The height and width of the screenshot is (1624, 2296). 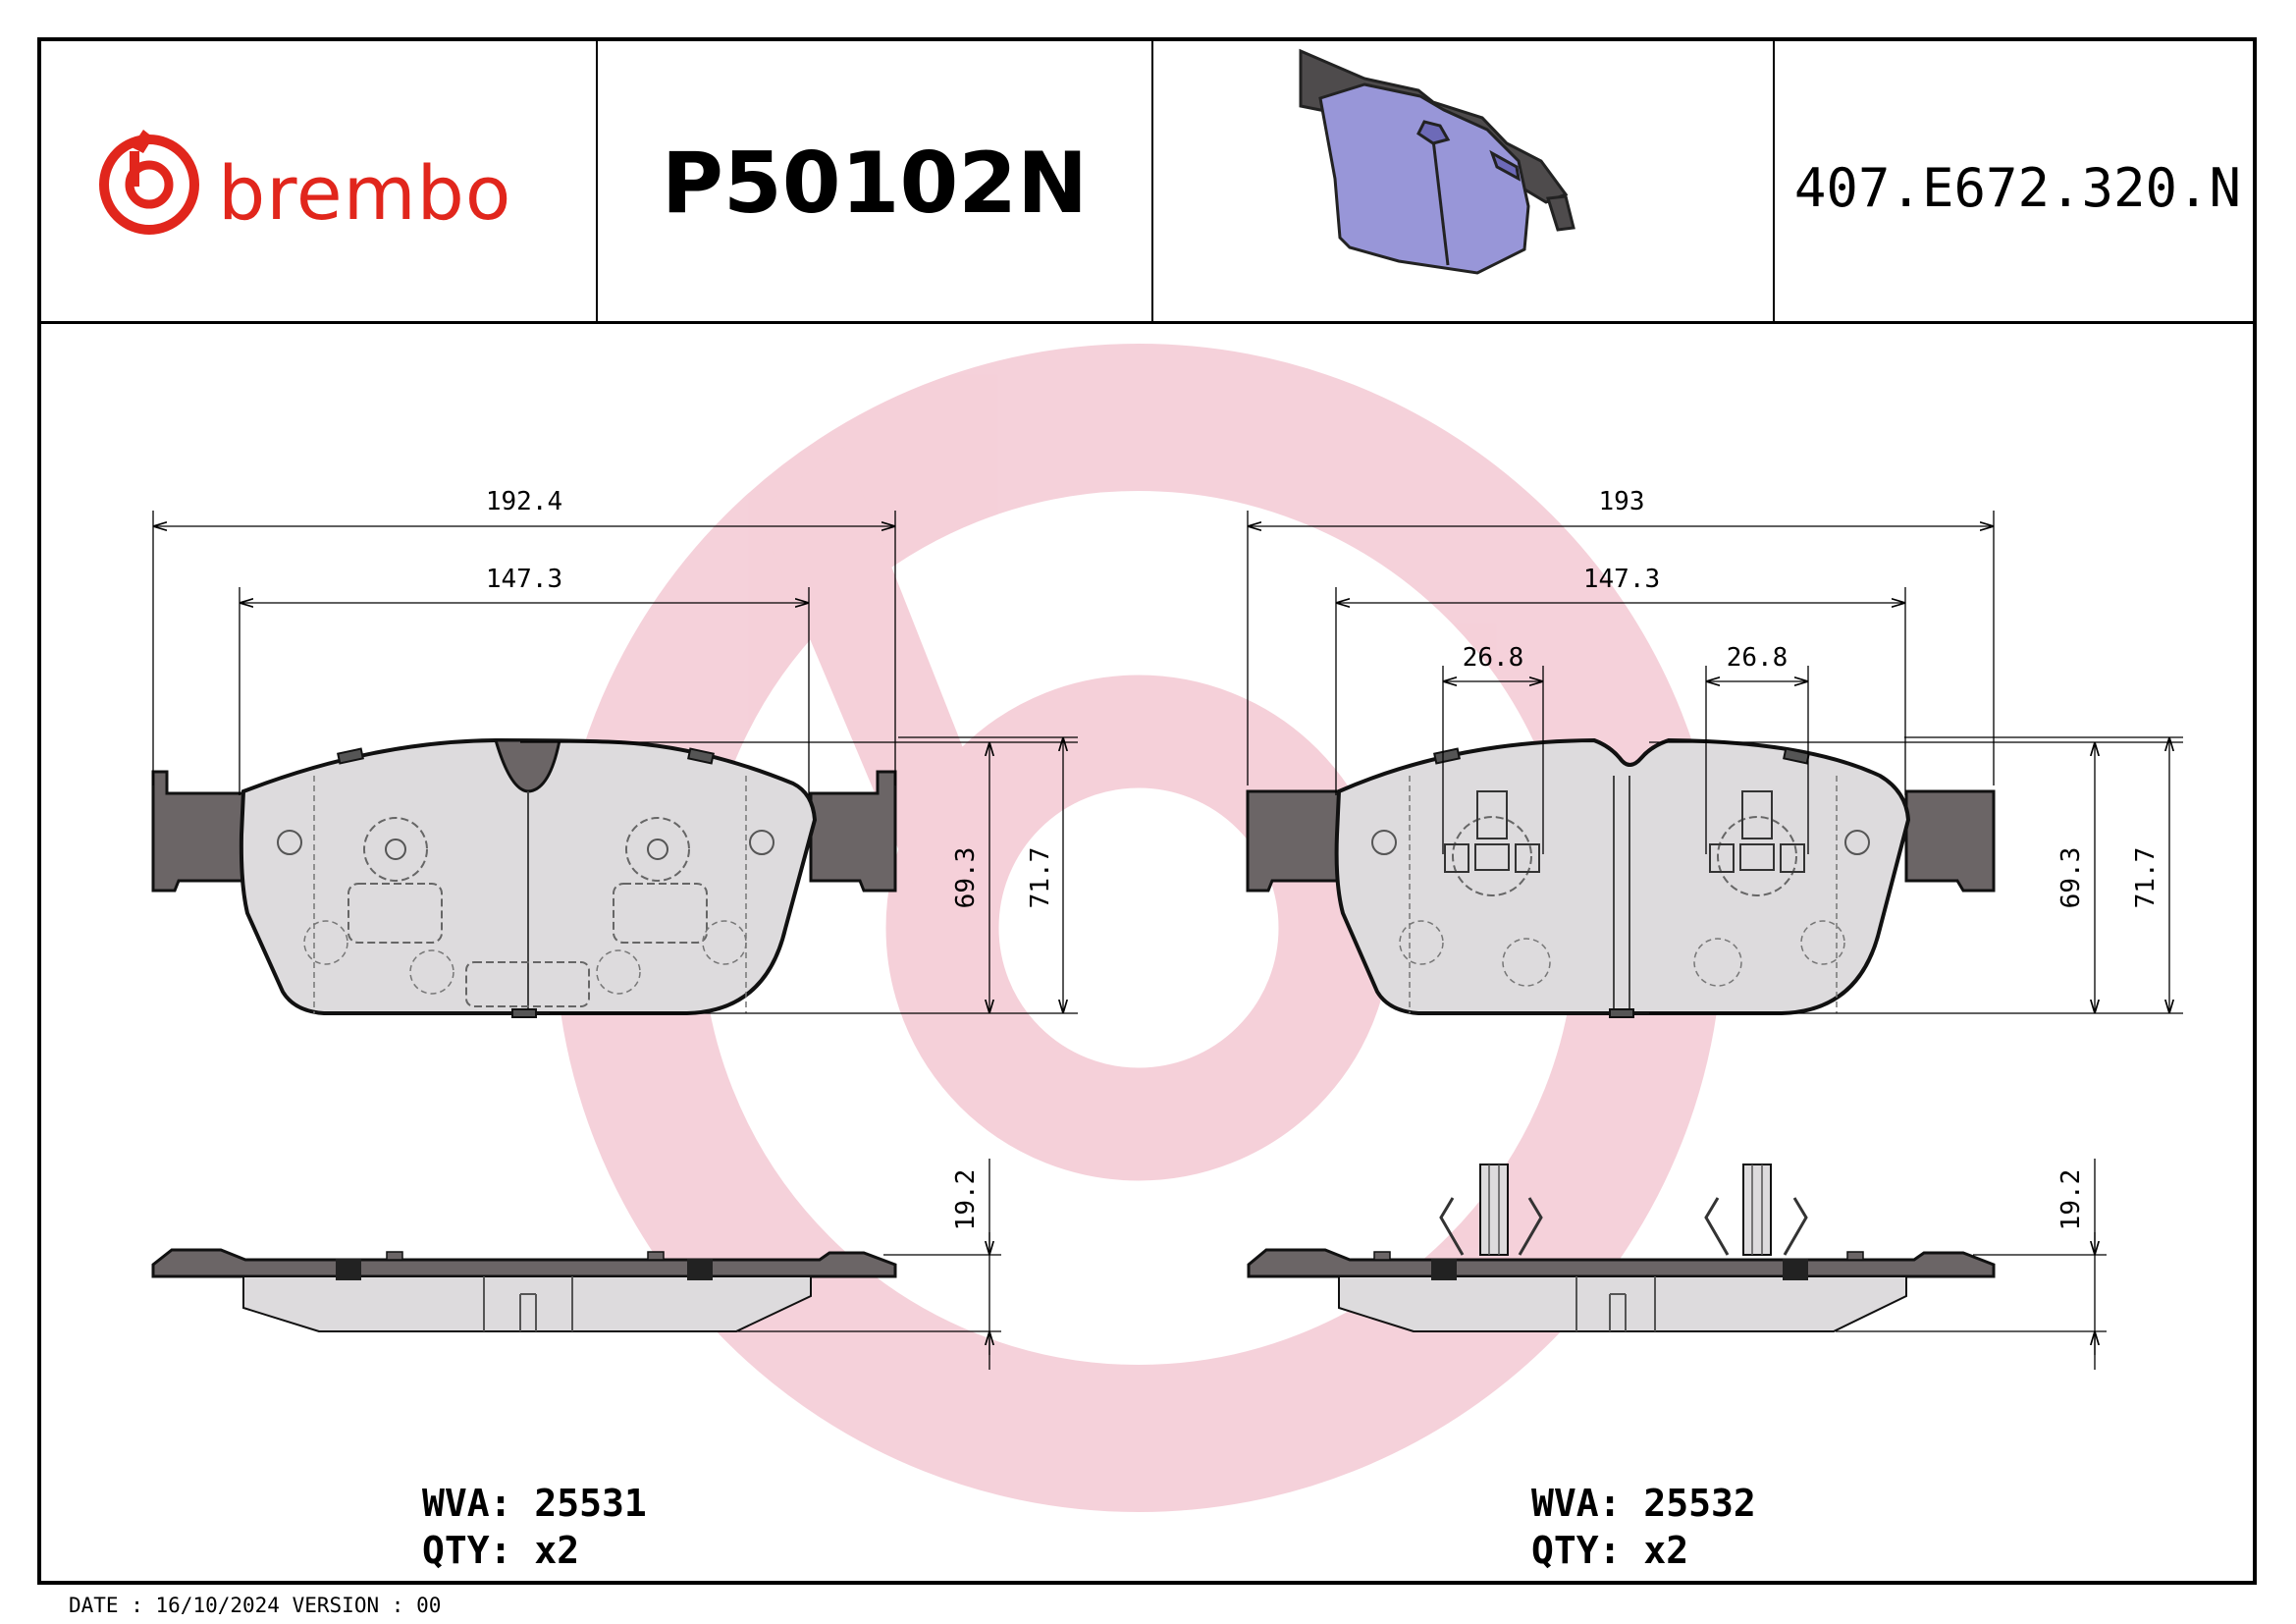 I want to click on right-wva-line: WVA: 25532, so click(x=1643, y=1503).